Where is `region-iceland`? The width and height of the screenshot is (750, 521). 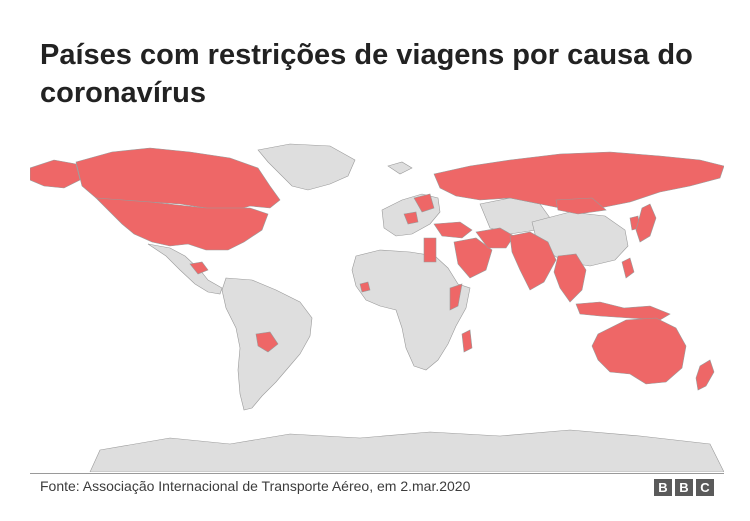
region-iceland is located at coordinates (400, 168).